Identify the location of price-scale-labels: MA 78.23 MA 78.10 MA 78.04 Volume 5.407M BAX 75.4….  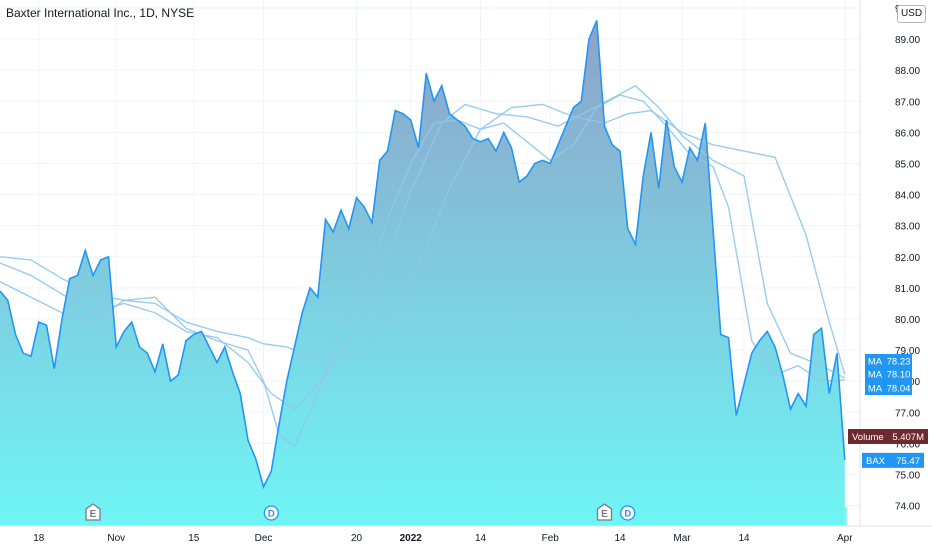
(888, 411).